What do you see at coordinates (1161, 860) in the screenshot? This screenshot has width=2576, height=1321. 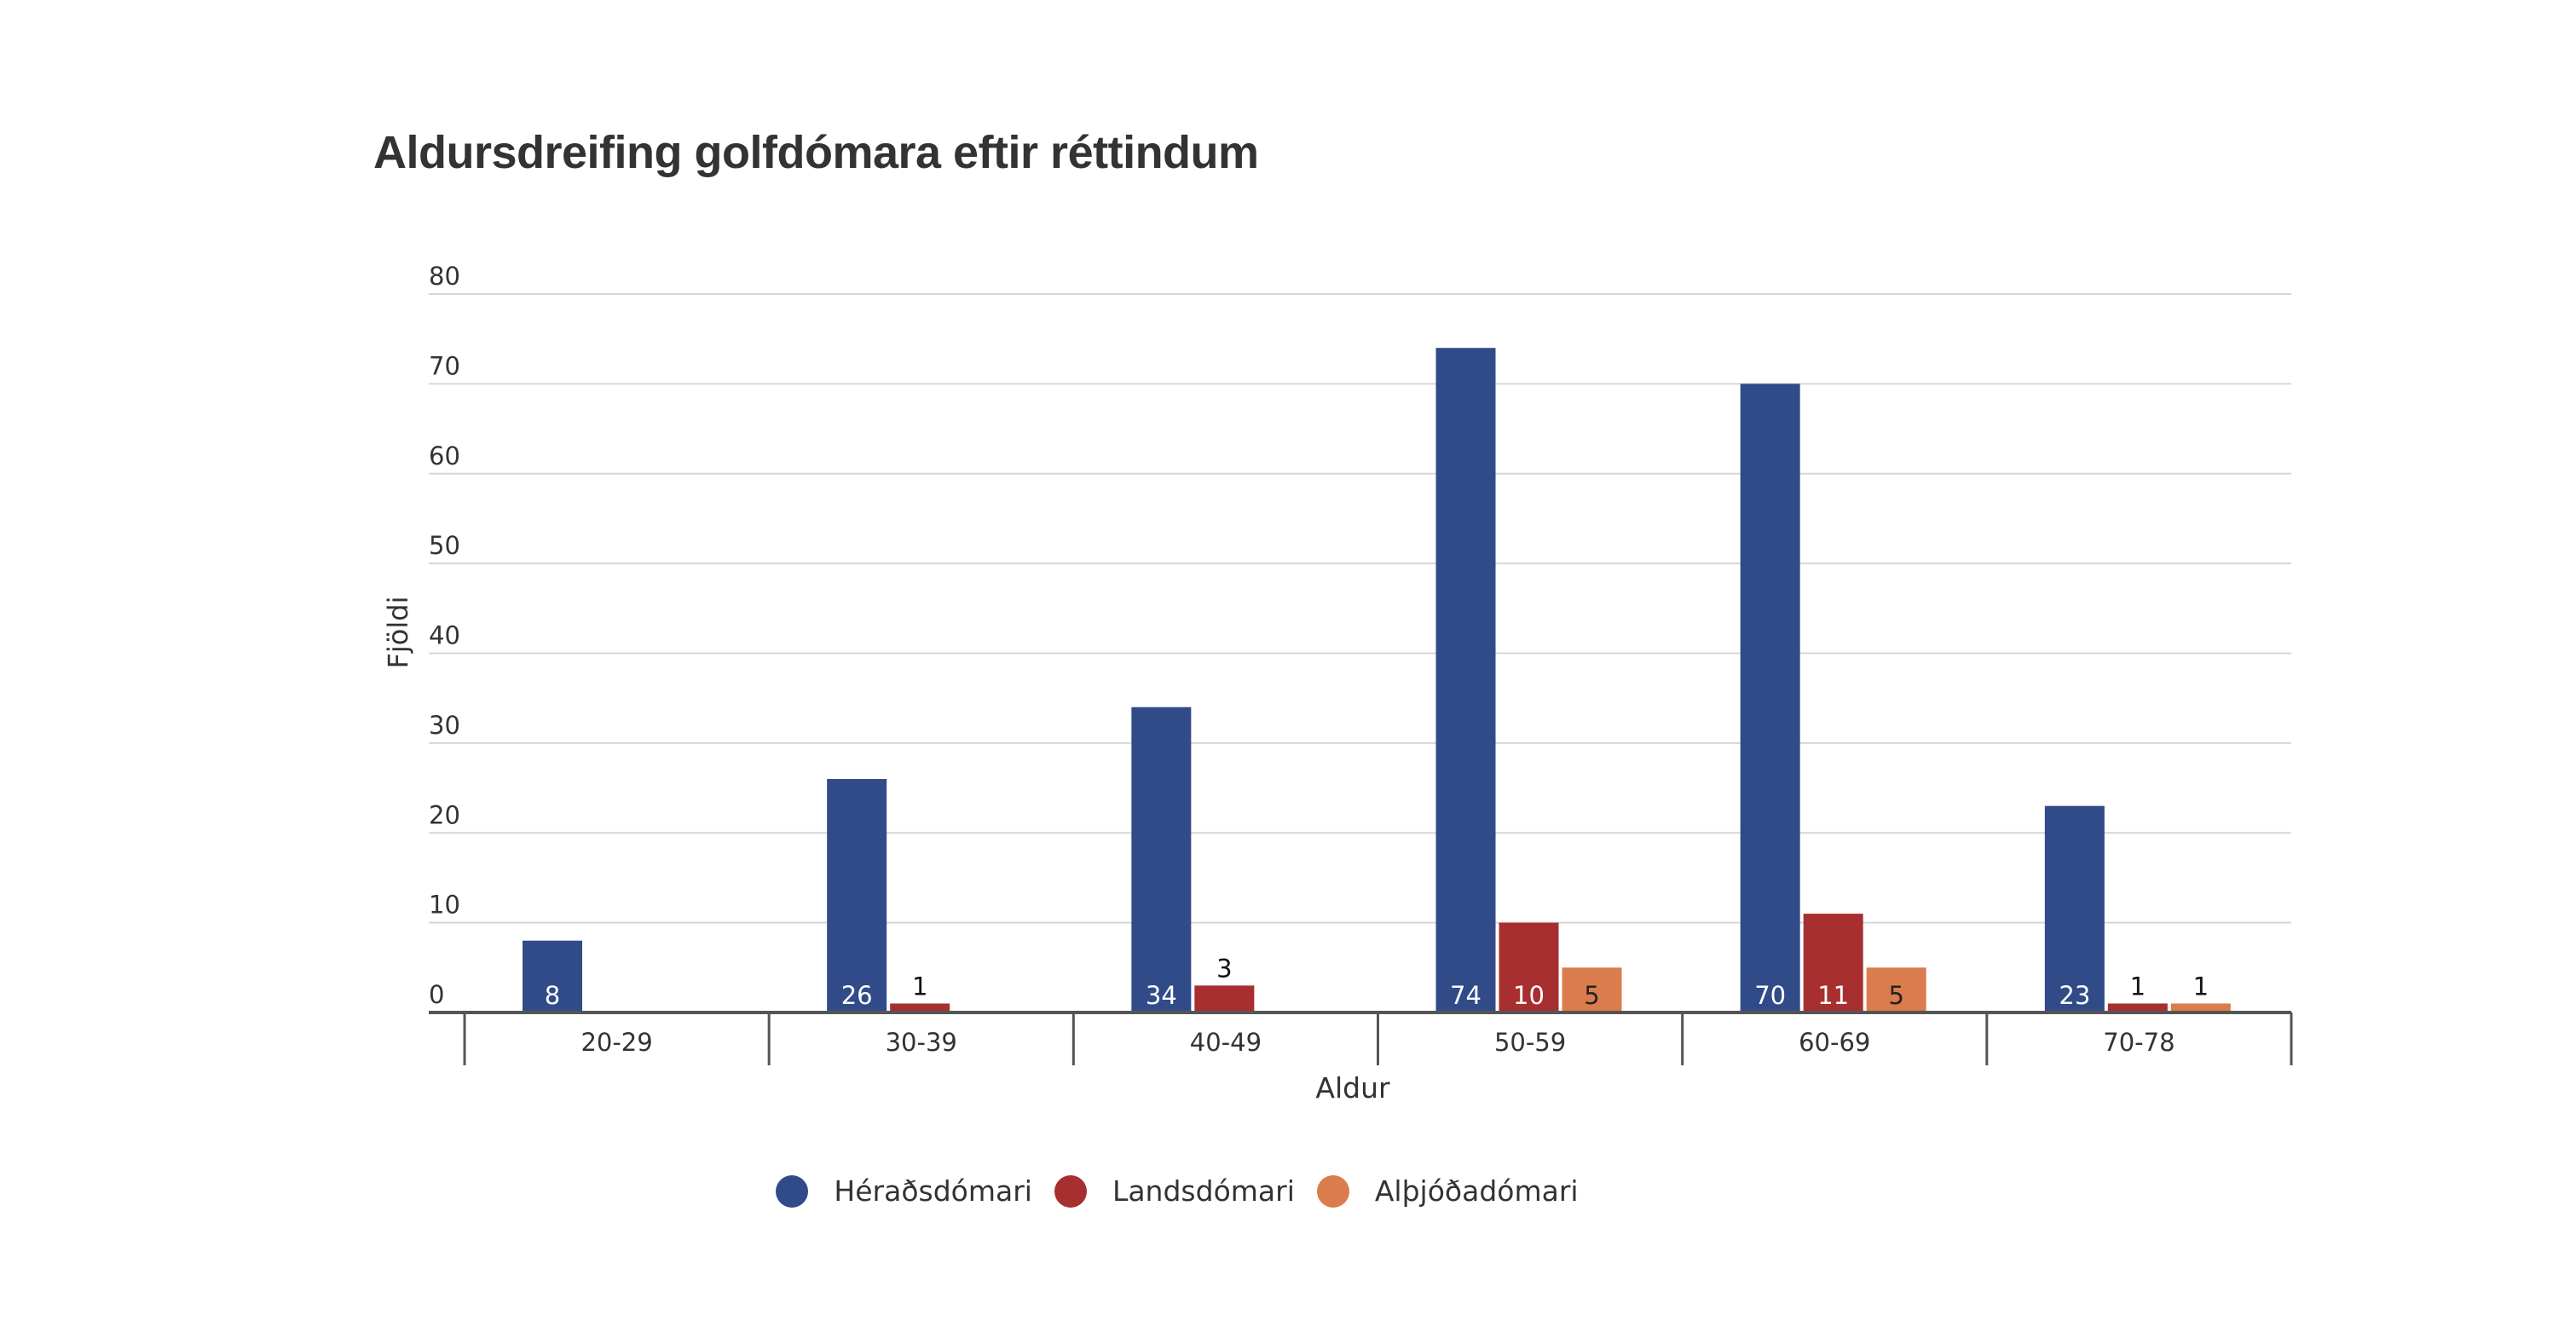 I see `bar-Héraðsdómari-40-49` at bounding box center [1161, 860].